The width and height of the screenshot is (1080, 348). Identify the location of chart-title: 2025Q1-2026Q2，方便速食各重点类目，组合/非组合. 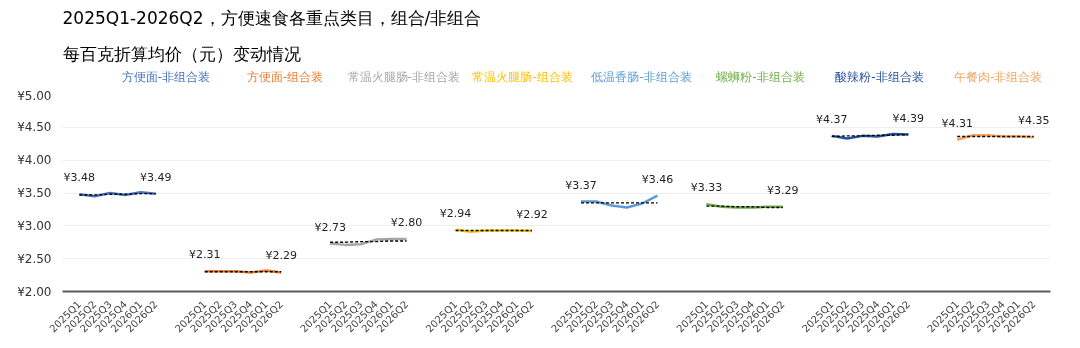
(272, 17).